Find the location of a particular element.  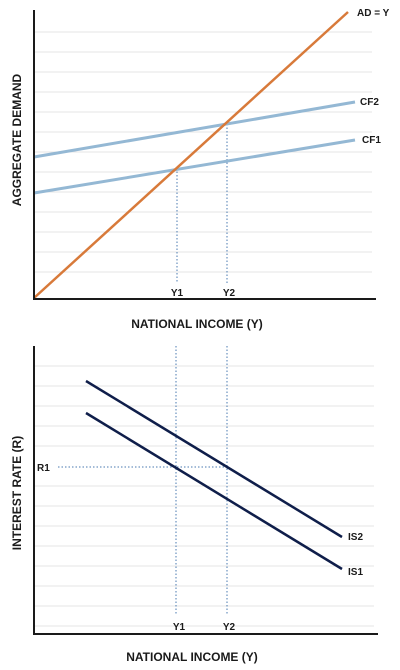

cf1-line is located at coordinates (194, 166).